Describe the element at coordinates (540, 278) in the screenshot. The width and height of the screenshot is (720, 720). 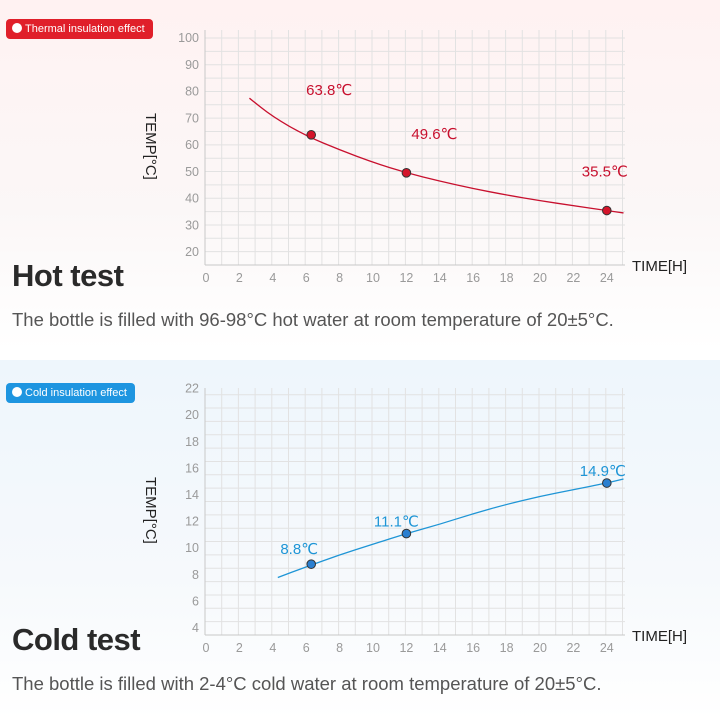
I see `hot-x-tick-label: 20` at that location.